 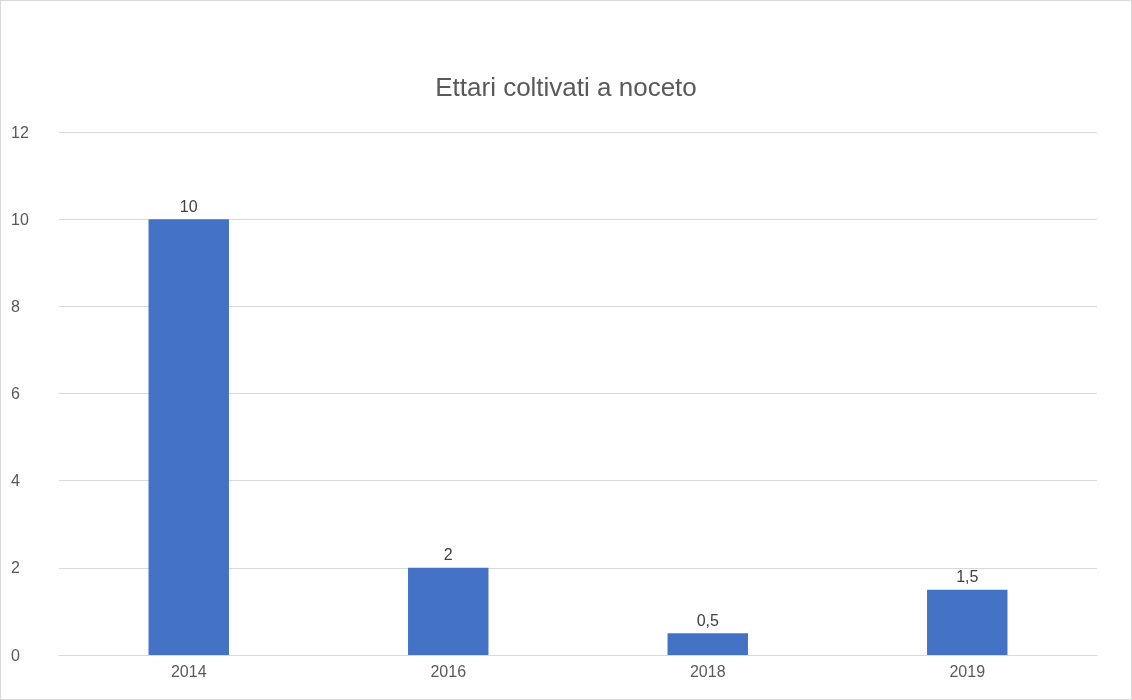 What do you see at coordinates (15, 393) in the screenshot?
I see `y-tick-label: 6` at bounding box center [15, 393].